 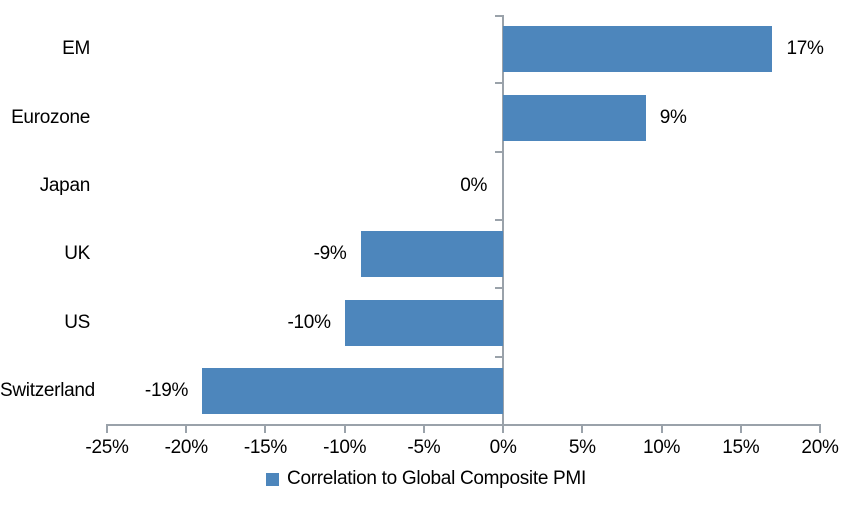 I want to click on category-label: EM, so click(x=76, y=49).